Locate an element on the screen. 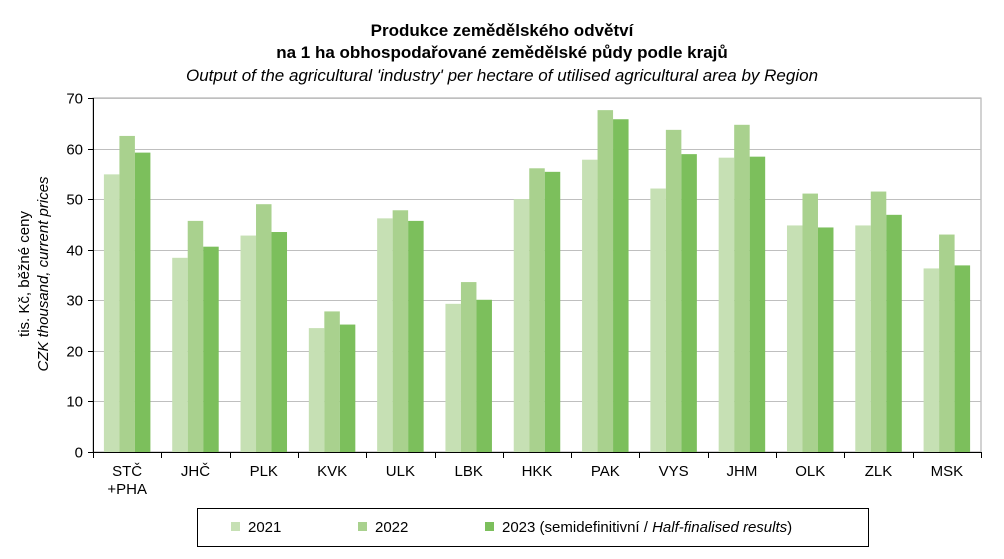 This screenshot has height=559, width=1004. y-tick-label: 60 is located at coordinates (74, 150).